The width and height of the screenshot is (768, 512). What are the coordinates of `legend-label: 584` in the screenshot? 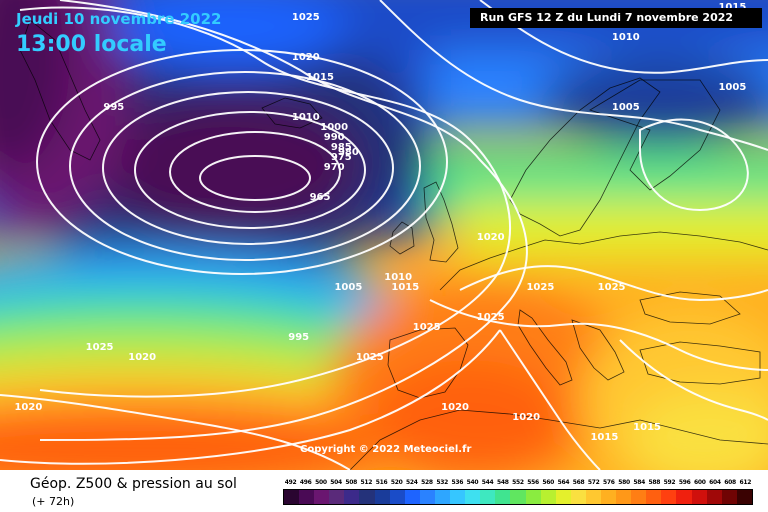 It's located at (639, 482).